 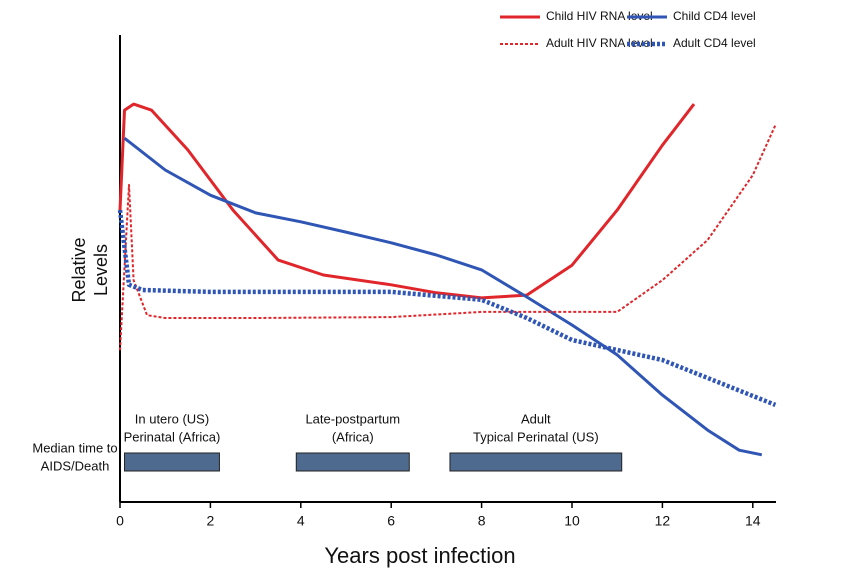 I want to click on x-tick-label: 12, so click(x=663, y=521).